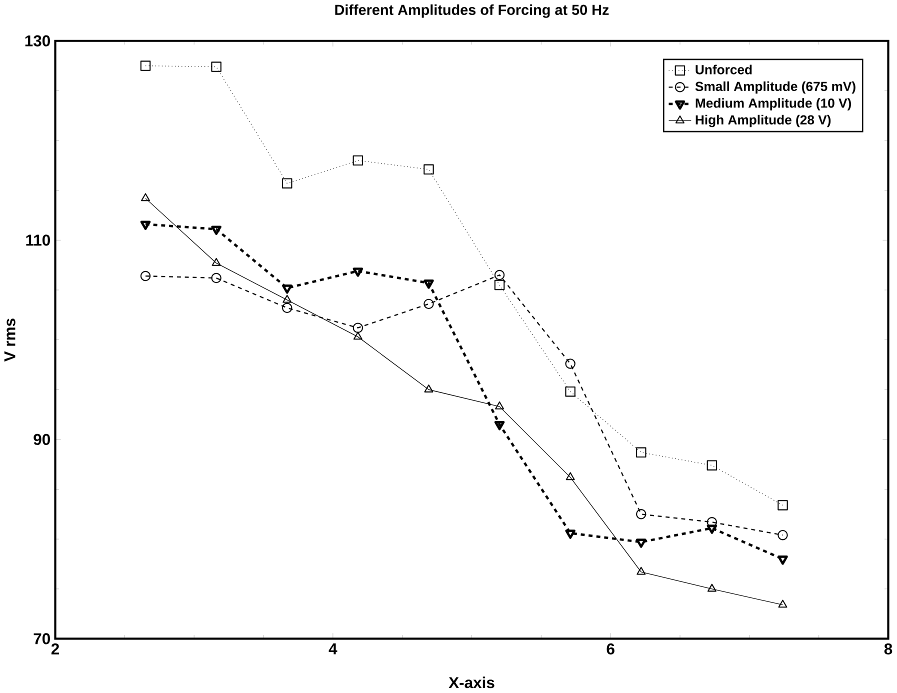 The image size is (897, 693). Describe the element at coordinates (42, 639) in the screenshot. I see `y-tick-label: 70` at that location.